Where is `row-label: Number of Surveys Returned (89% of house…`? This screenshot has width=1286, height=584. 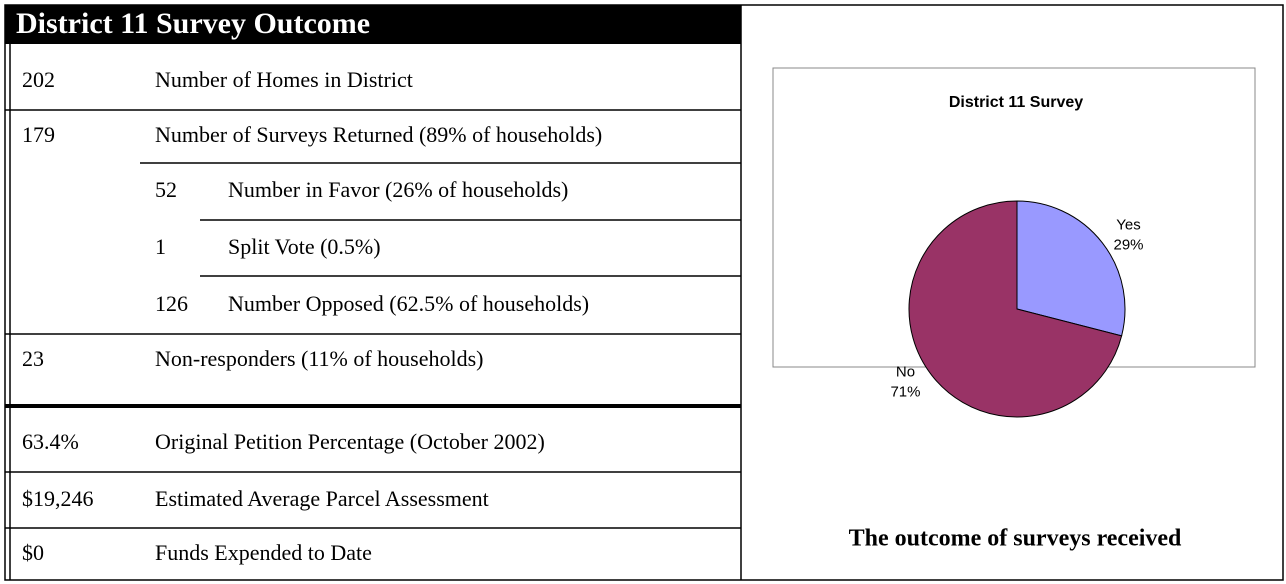 row-label: Number of Surveys Returned (89% of house… is located at coordinates (378, 134).